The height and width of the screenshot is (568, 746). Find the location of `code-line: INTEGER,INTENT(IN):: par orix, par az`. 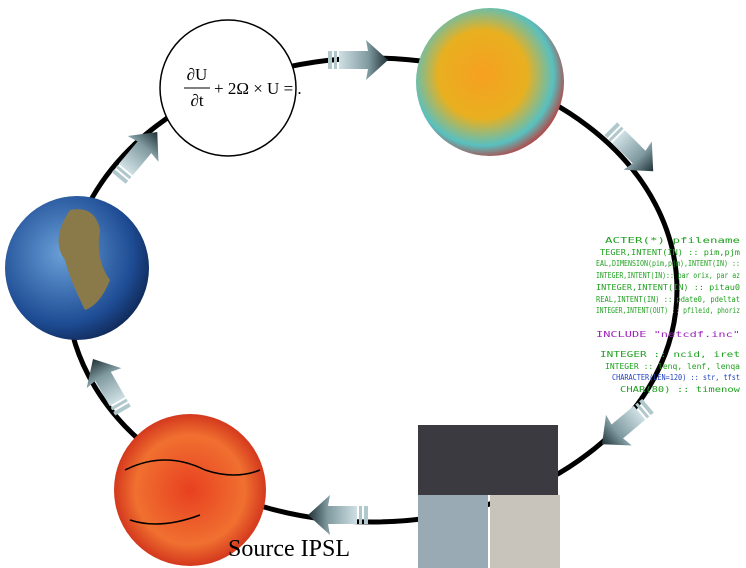

code-line: INTEGER,INTENT(IN):: par orix, par az is located at coordinates (668, 275).